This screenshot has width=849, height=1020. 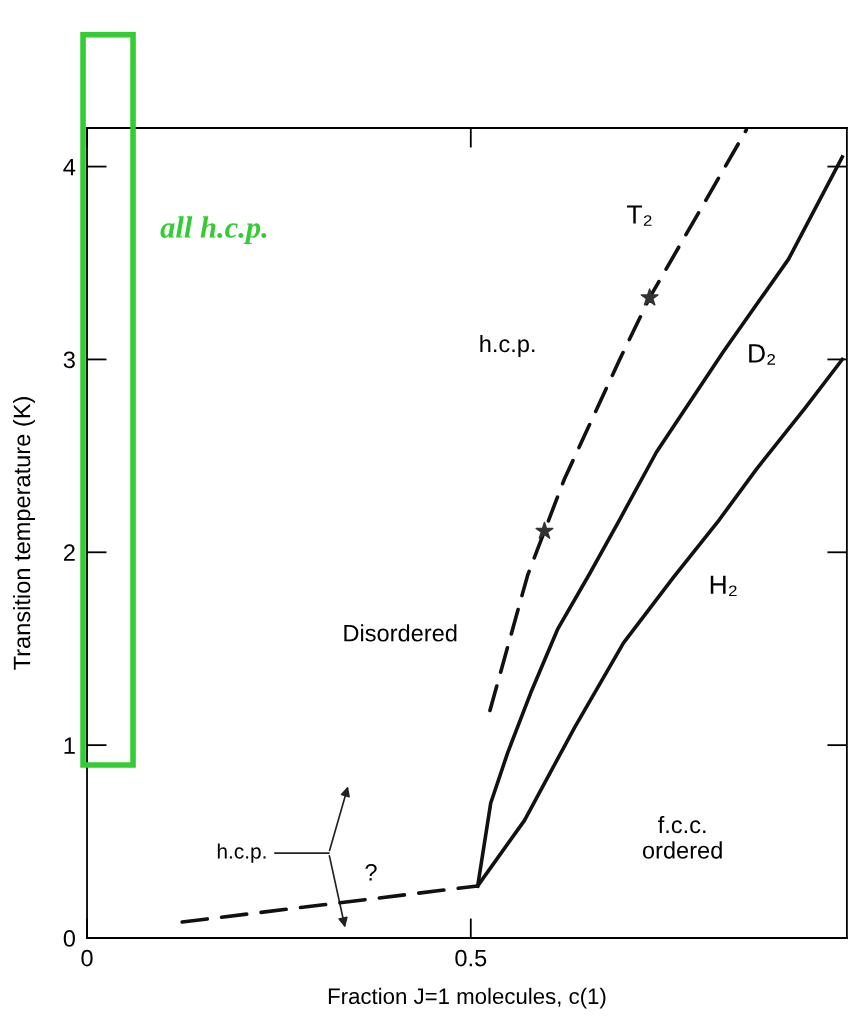 I want to click on annotation: ?, so click(x=371, y=872).